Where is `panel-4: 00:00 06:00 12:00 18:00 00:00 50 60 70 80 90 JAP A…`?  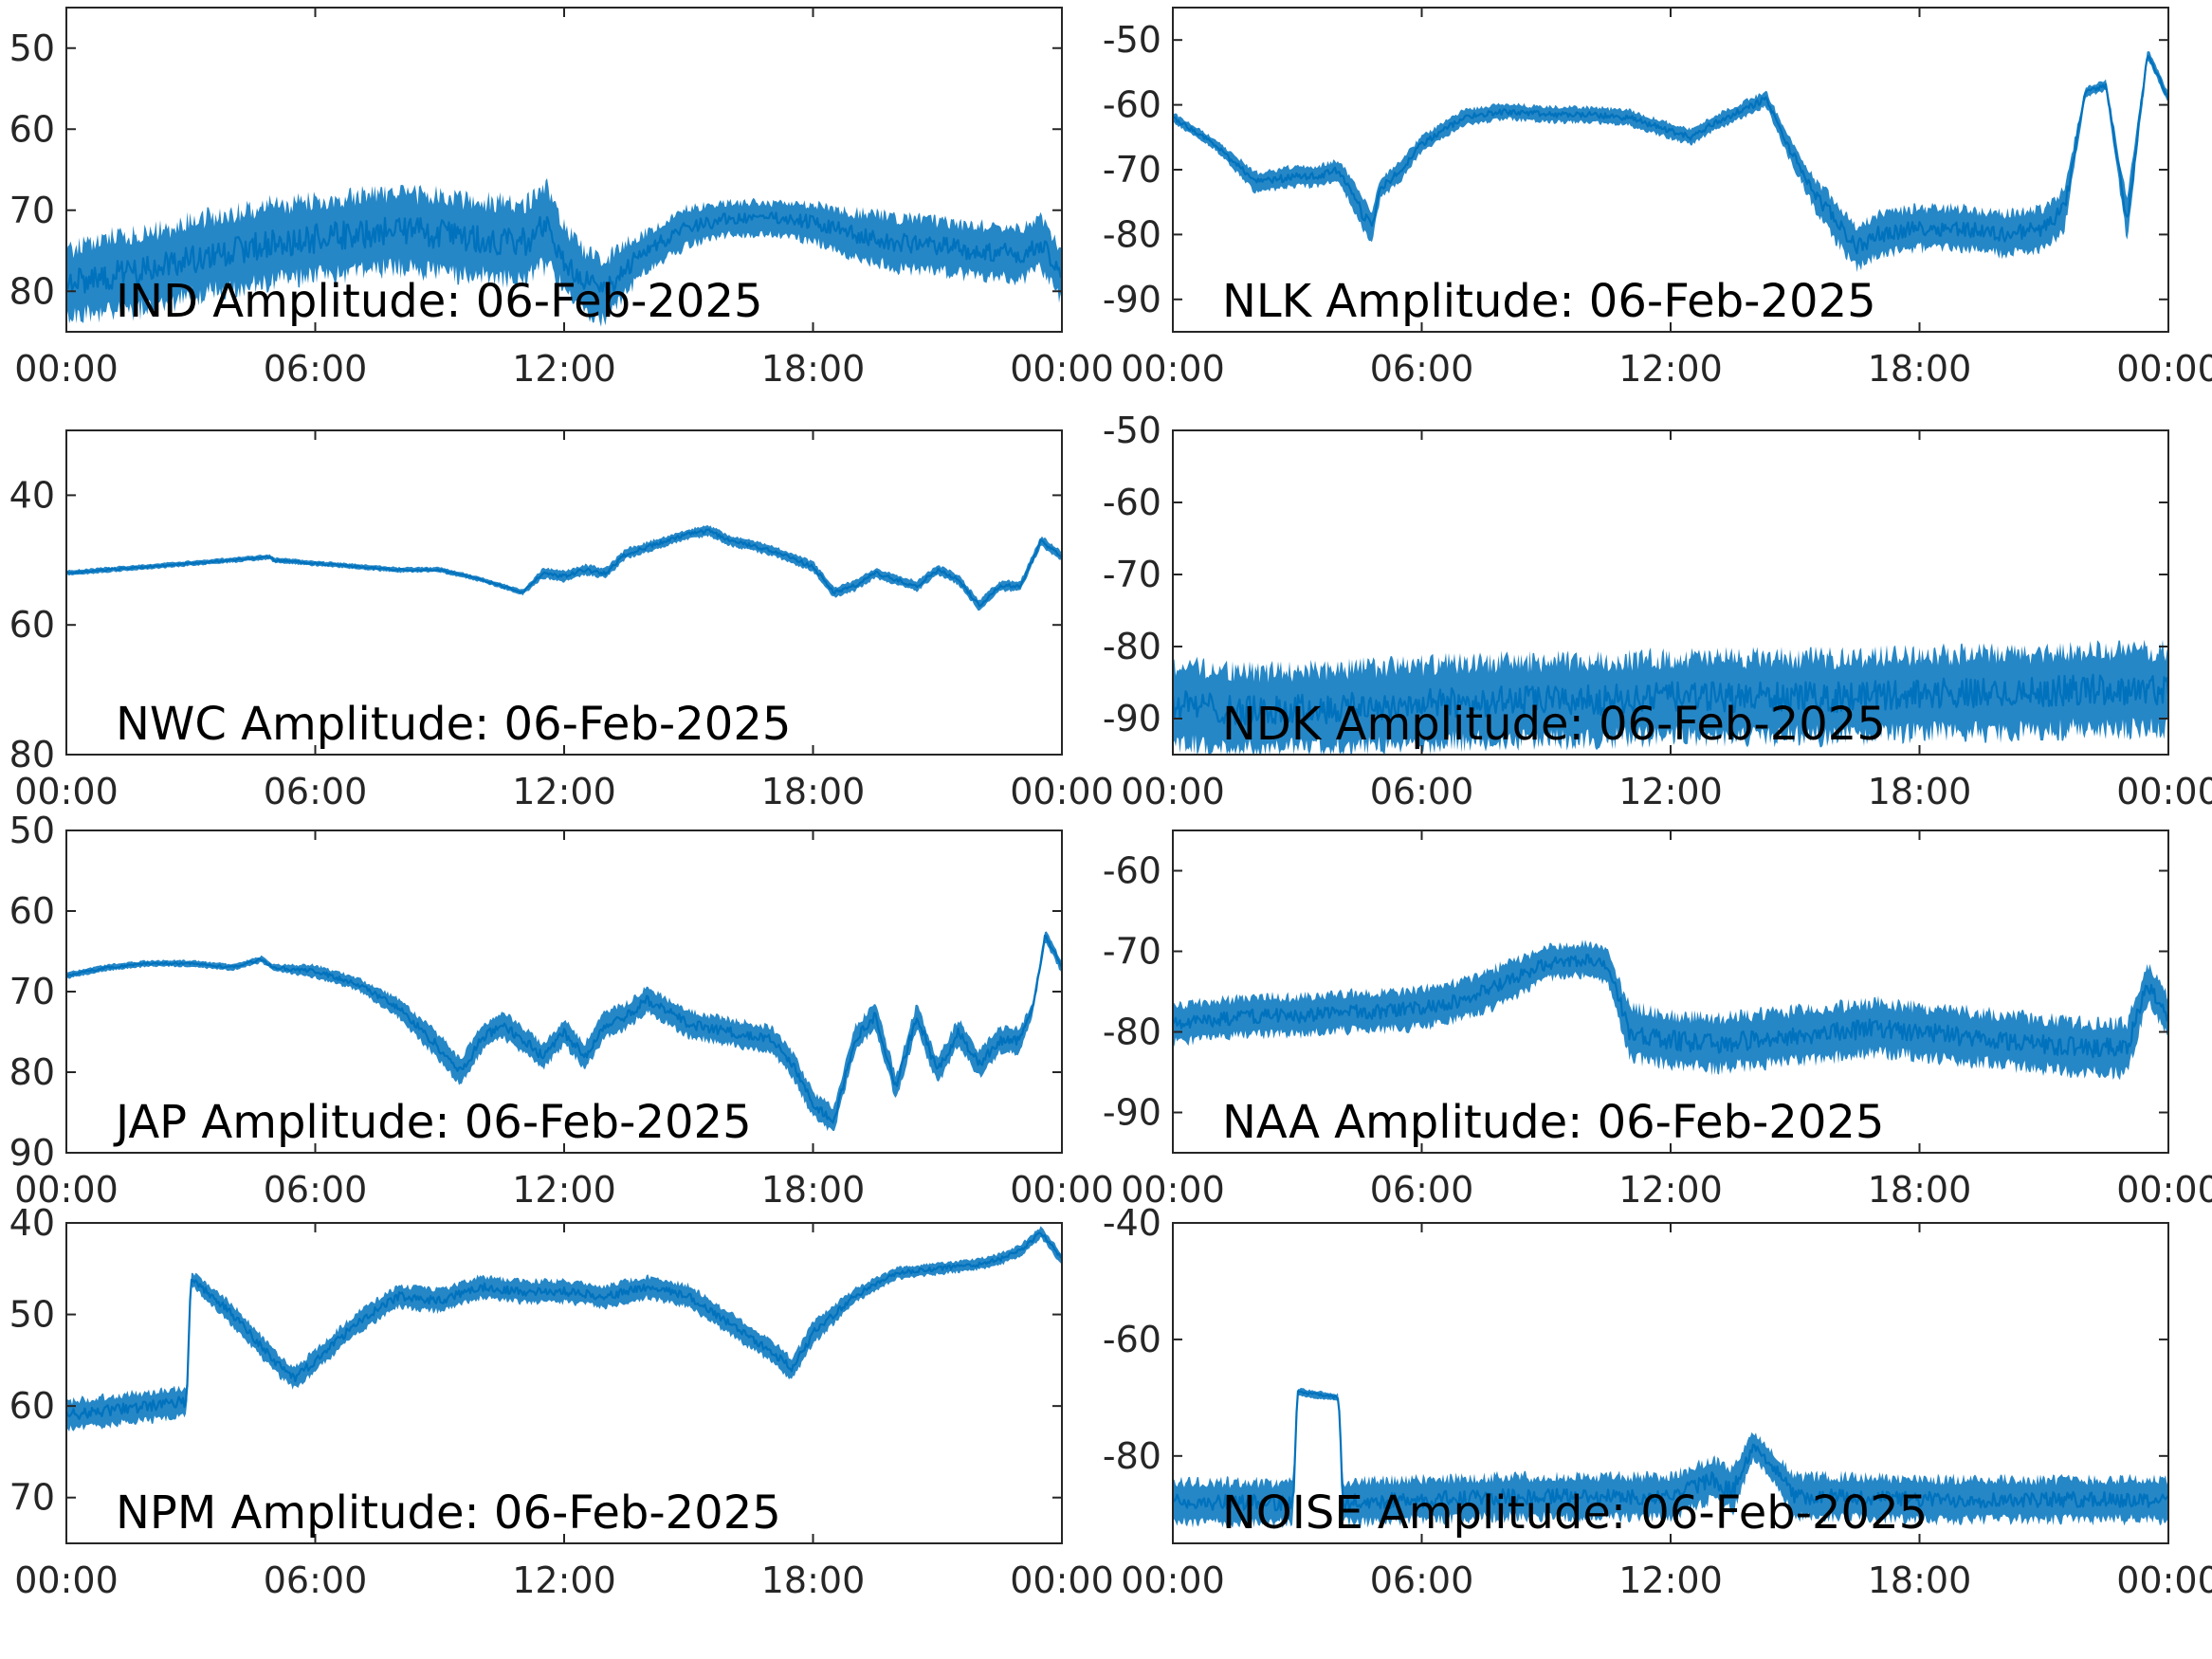
panel-4: 00:00 06:00 12:00 18:00 00:00 50 60 70 80 90 JAP A… is located at coordinates (561, 1010).